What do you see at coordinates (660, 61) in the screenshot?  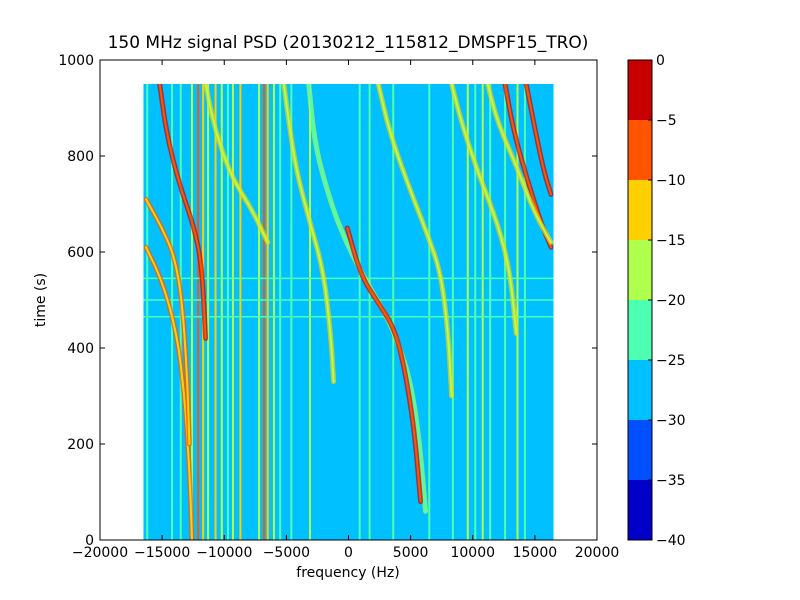 I see `colorbar-tick-label-0: 0` at bounding box center [660, 61].